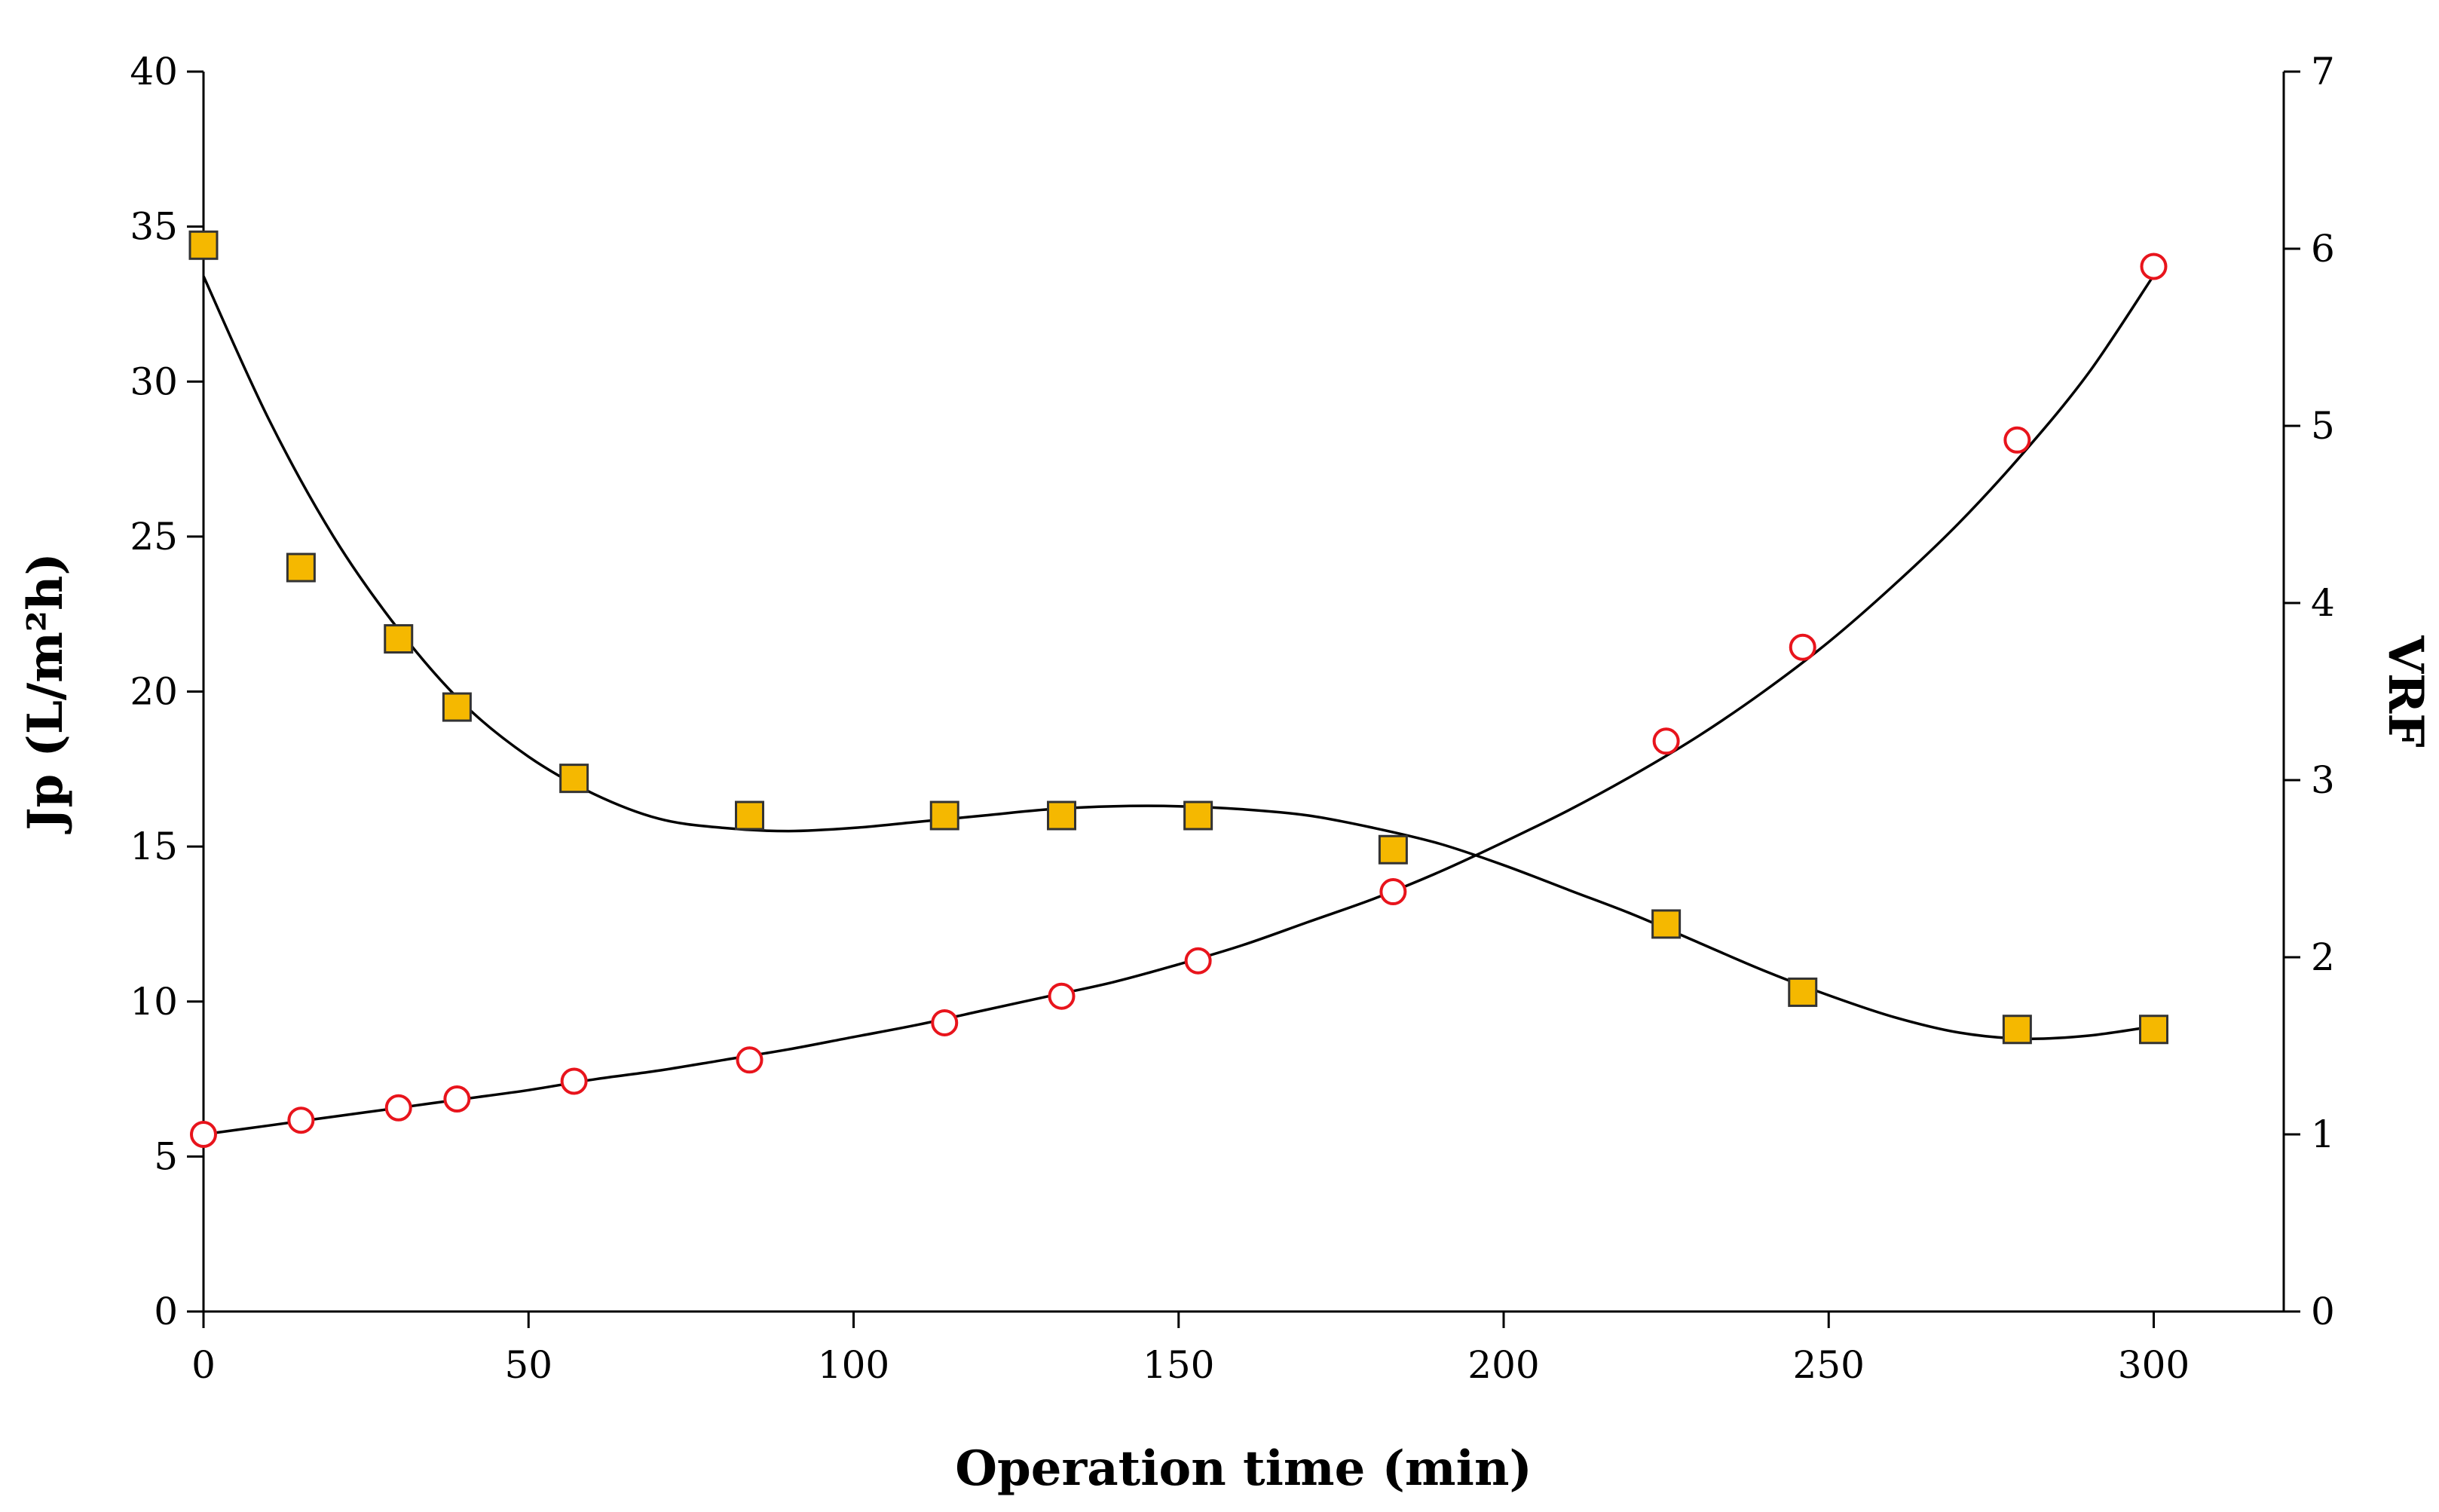 This screenshot has height=1512, width=2439. What do you see at coordinates (2323, 1135) in the screenshot?
I see `y-tick-right-label: 1` at bounding box center [2323, 1135].